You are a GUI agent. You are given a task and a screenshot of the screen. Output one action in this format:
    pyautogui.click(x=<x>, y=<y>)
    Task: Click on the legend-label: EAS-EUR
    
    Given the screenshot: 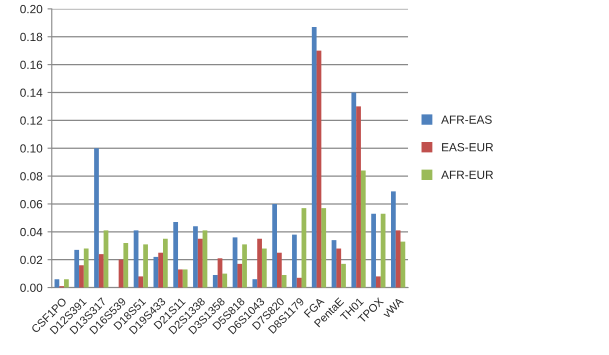 What is the action you would take?
    pyautogui.click(x=468, y=147)
    